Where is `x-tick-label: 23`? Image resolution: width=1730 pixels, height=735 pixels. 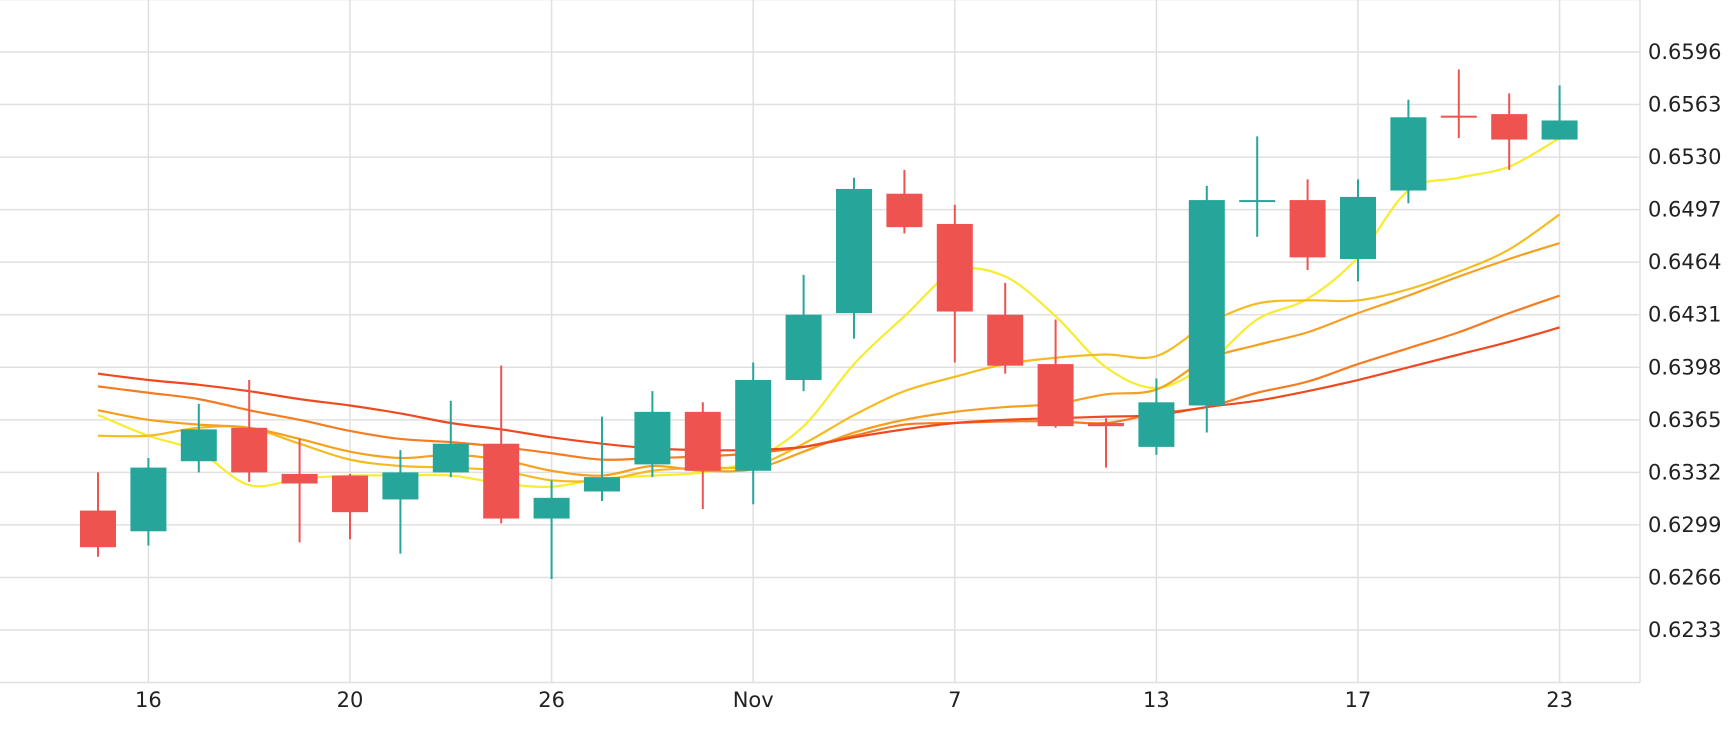
x-tick-label: 23 is located at coordinates (1559, 700).